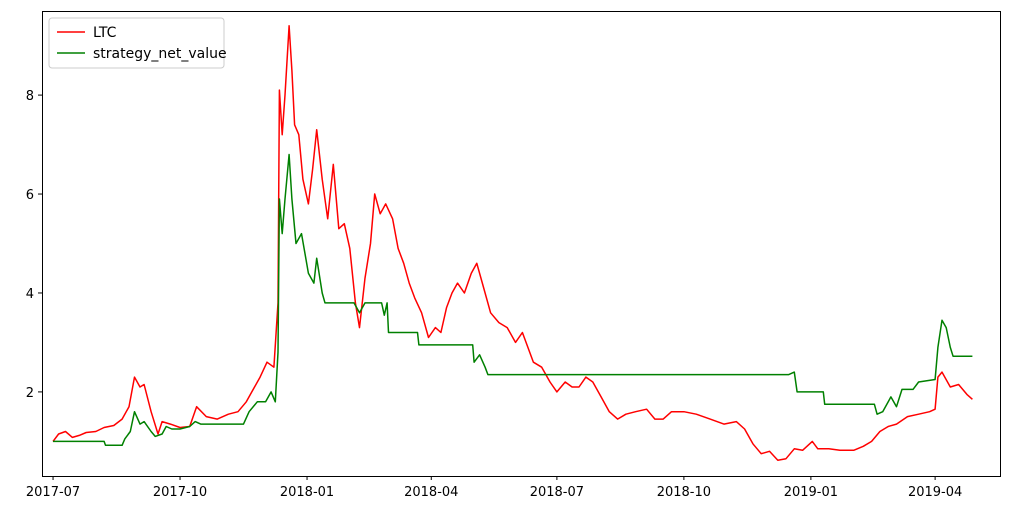 Image resolution: width=1025 pixels, height=508 pixels. I want to click on x-tick-label: 2018-07, so click(557, 492).